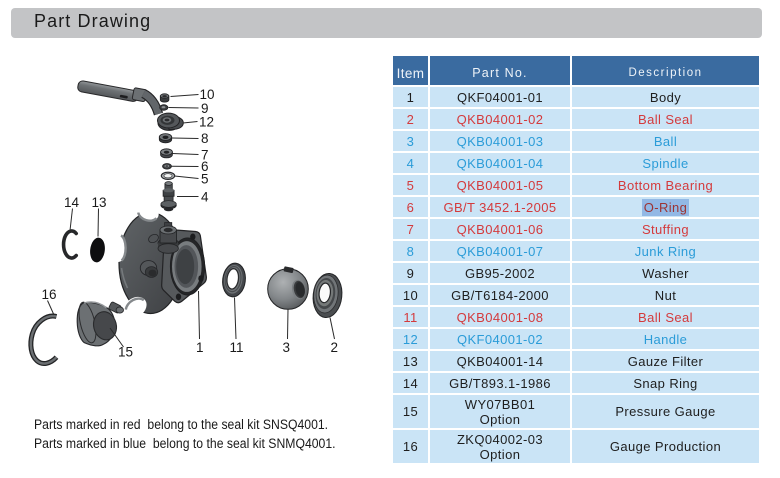  What do you see at coordinates (205, 179) in the screenshot?
I see `svg-text: 5` at bounding box center [205, 179].